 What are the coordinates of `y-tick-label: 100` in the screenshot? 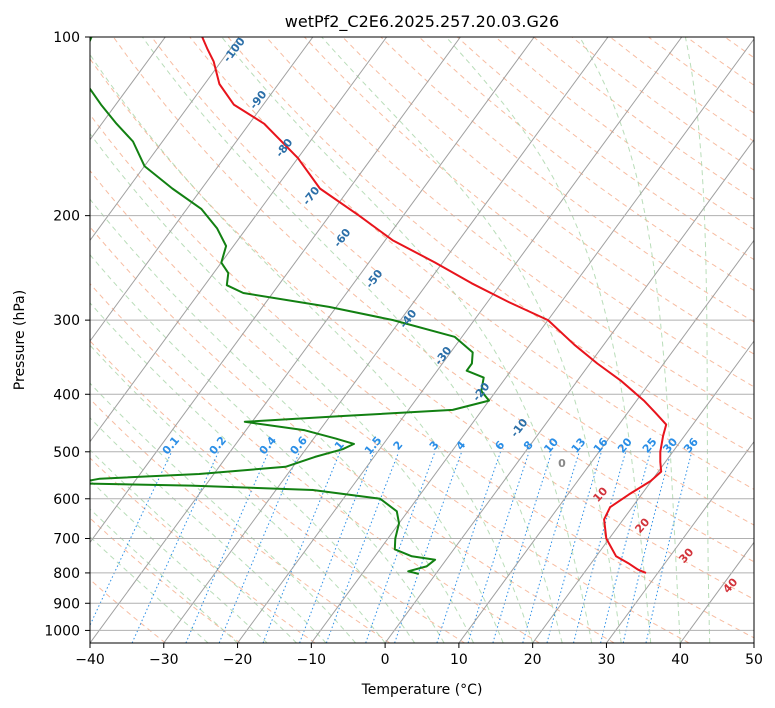 It's located at (66, 38).